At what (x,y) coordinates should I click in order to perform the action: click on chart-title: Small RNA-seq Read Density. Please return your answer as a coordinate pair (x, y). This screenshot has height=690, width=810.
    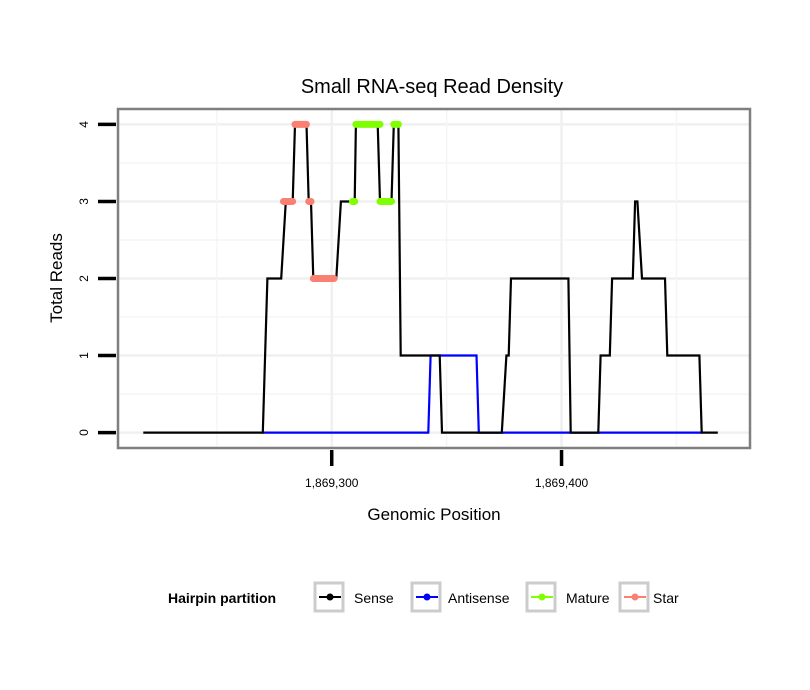
    Looking at the image, I should click on (432, 87).